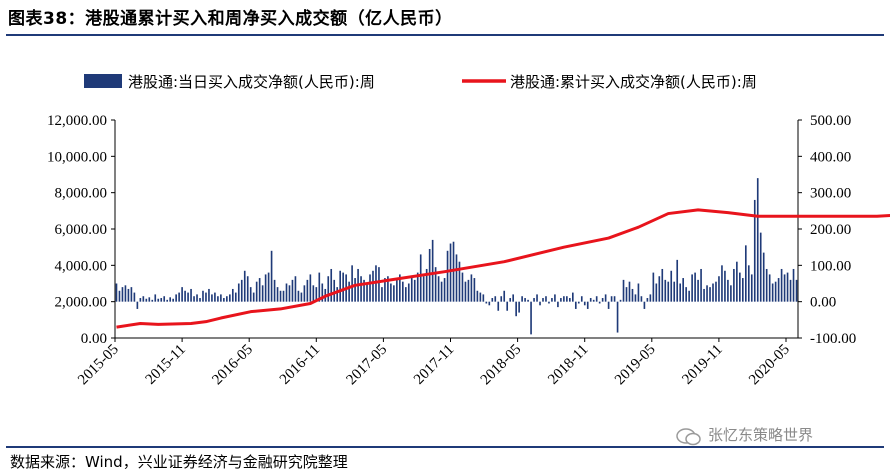  I want to click on legend-bar-swatch, so click(103, 81).